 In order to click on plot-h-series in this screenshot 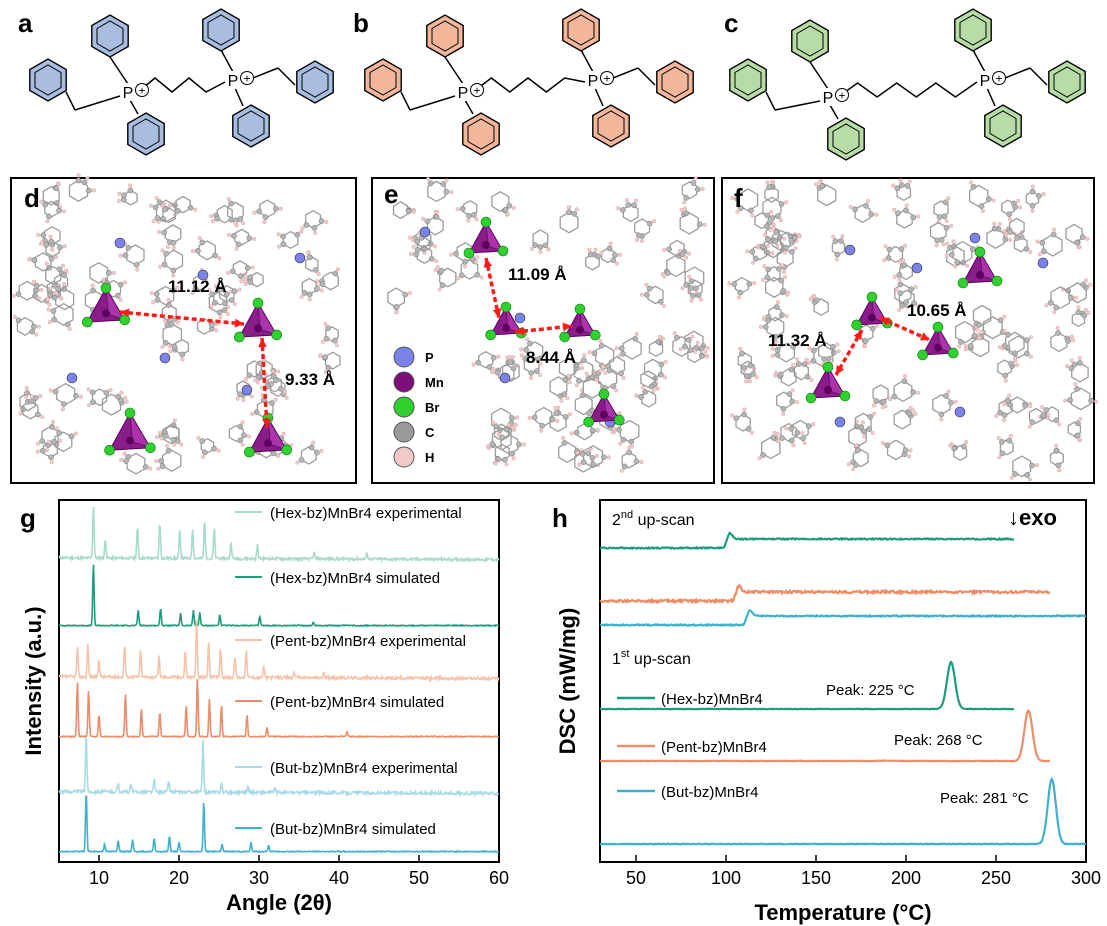, I will do `click(843, 688)`.